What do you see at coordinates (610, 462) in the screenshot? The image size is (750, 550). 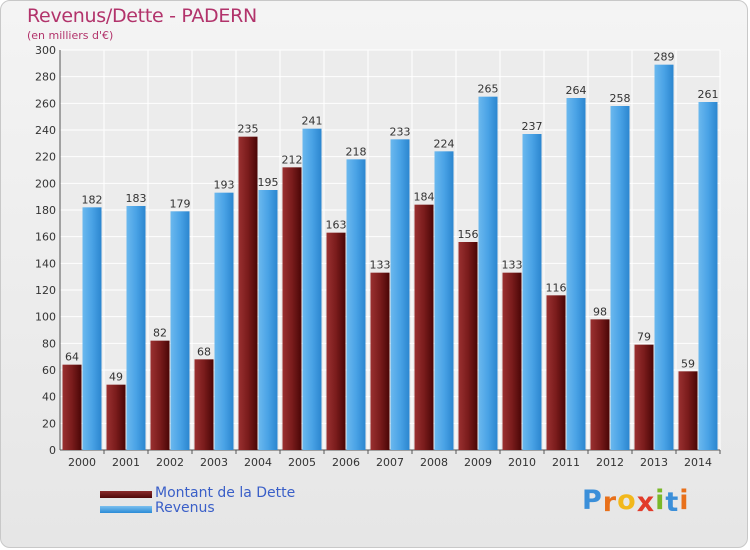 I see `x-tick-label: 2012` at bounding box center [610, 462].